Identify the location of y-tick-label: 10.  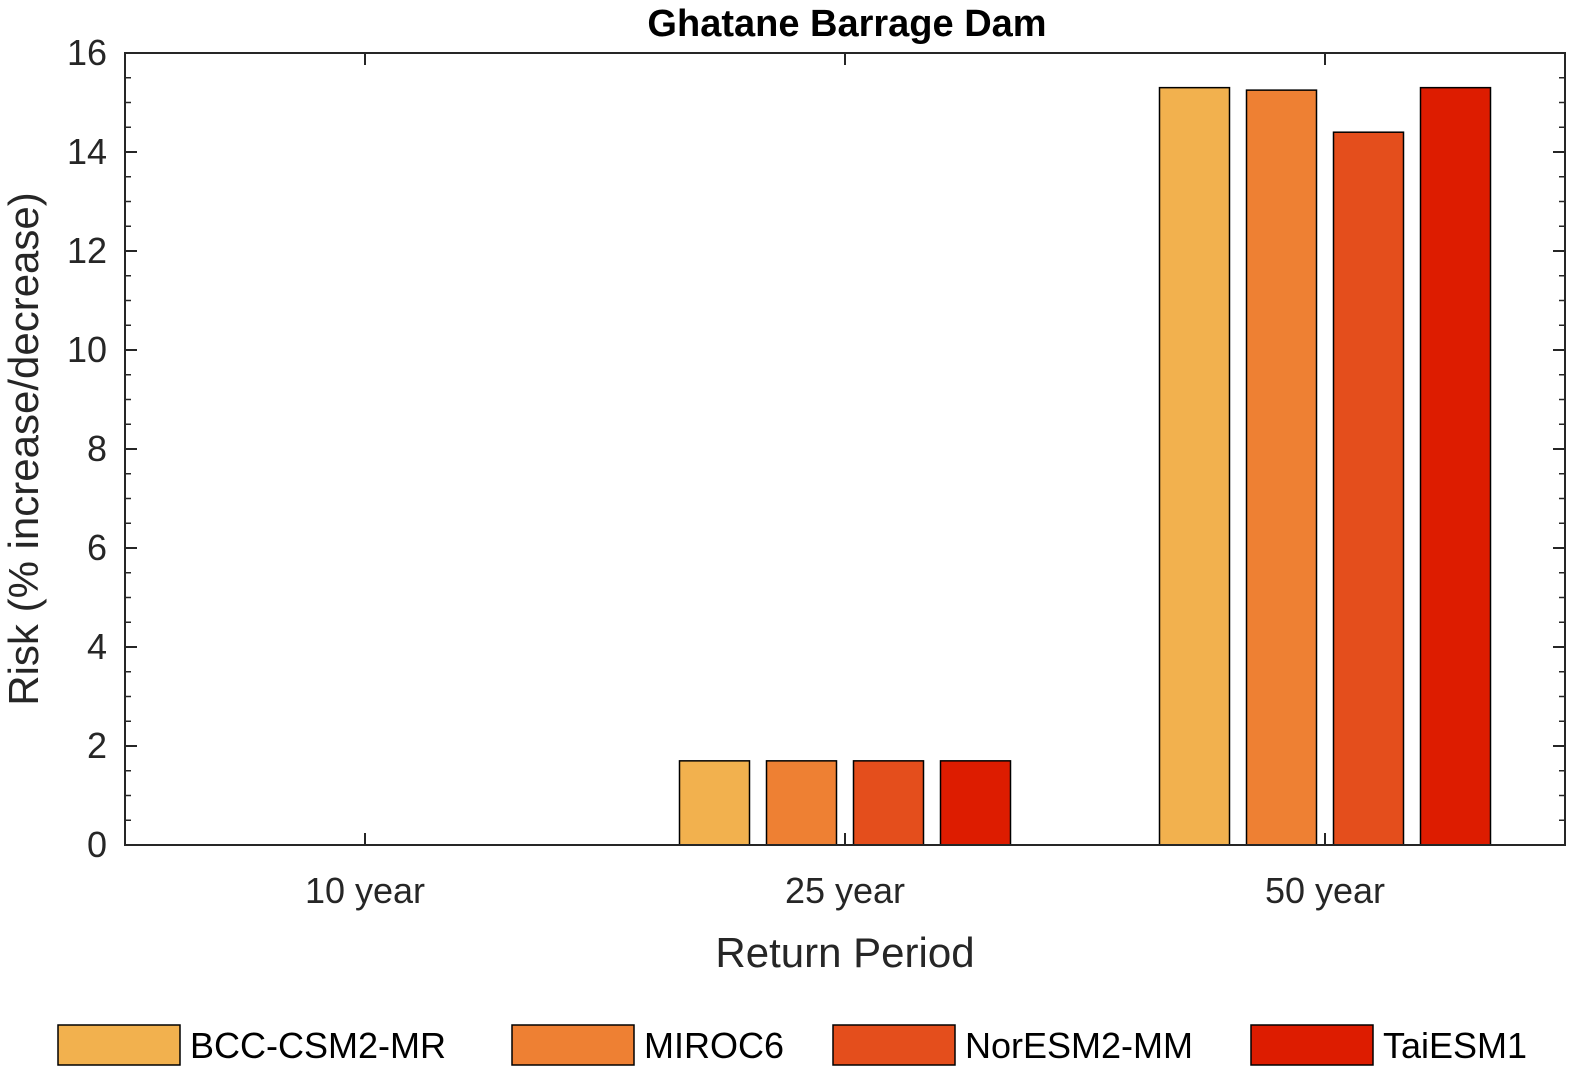
(87, 349).